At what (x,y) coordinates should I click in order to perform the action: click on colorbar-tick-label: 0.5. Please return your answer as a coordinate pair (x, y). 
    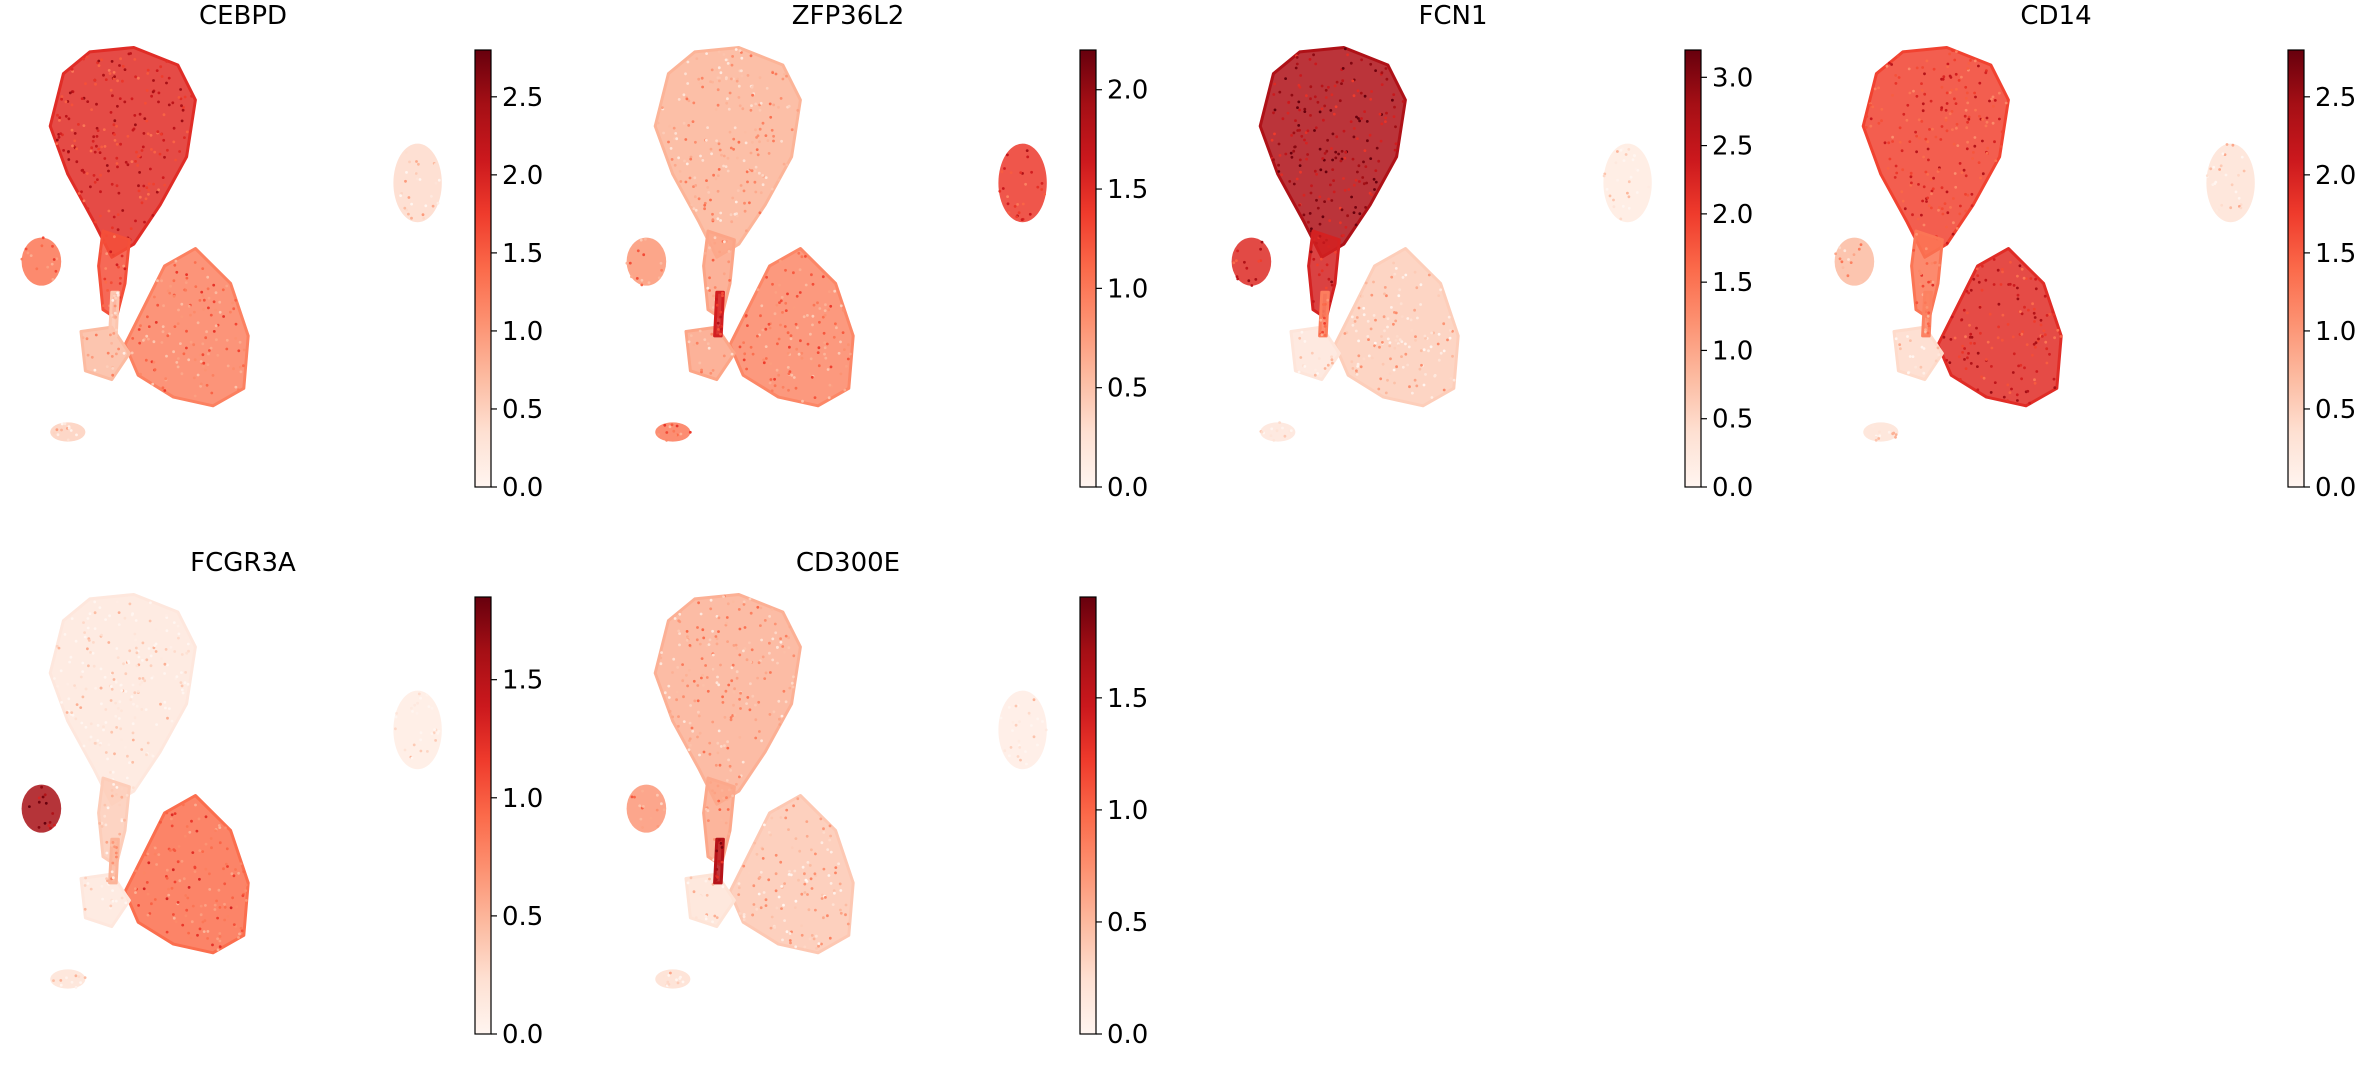
    Looking at the image, I should click on (1732, 420).